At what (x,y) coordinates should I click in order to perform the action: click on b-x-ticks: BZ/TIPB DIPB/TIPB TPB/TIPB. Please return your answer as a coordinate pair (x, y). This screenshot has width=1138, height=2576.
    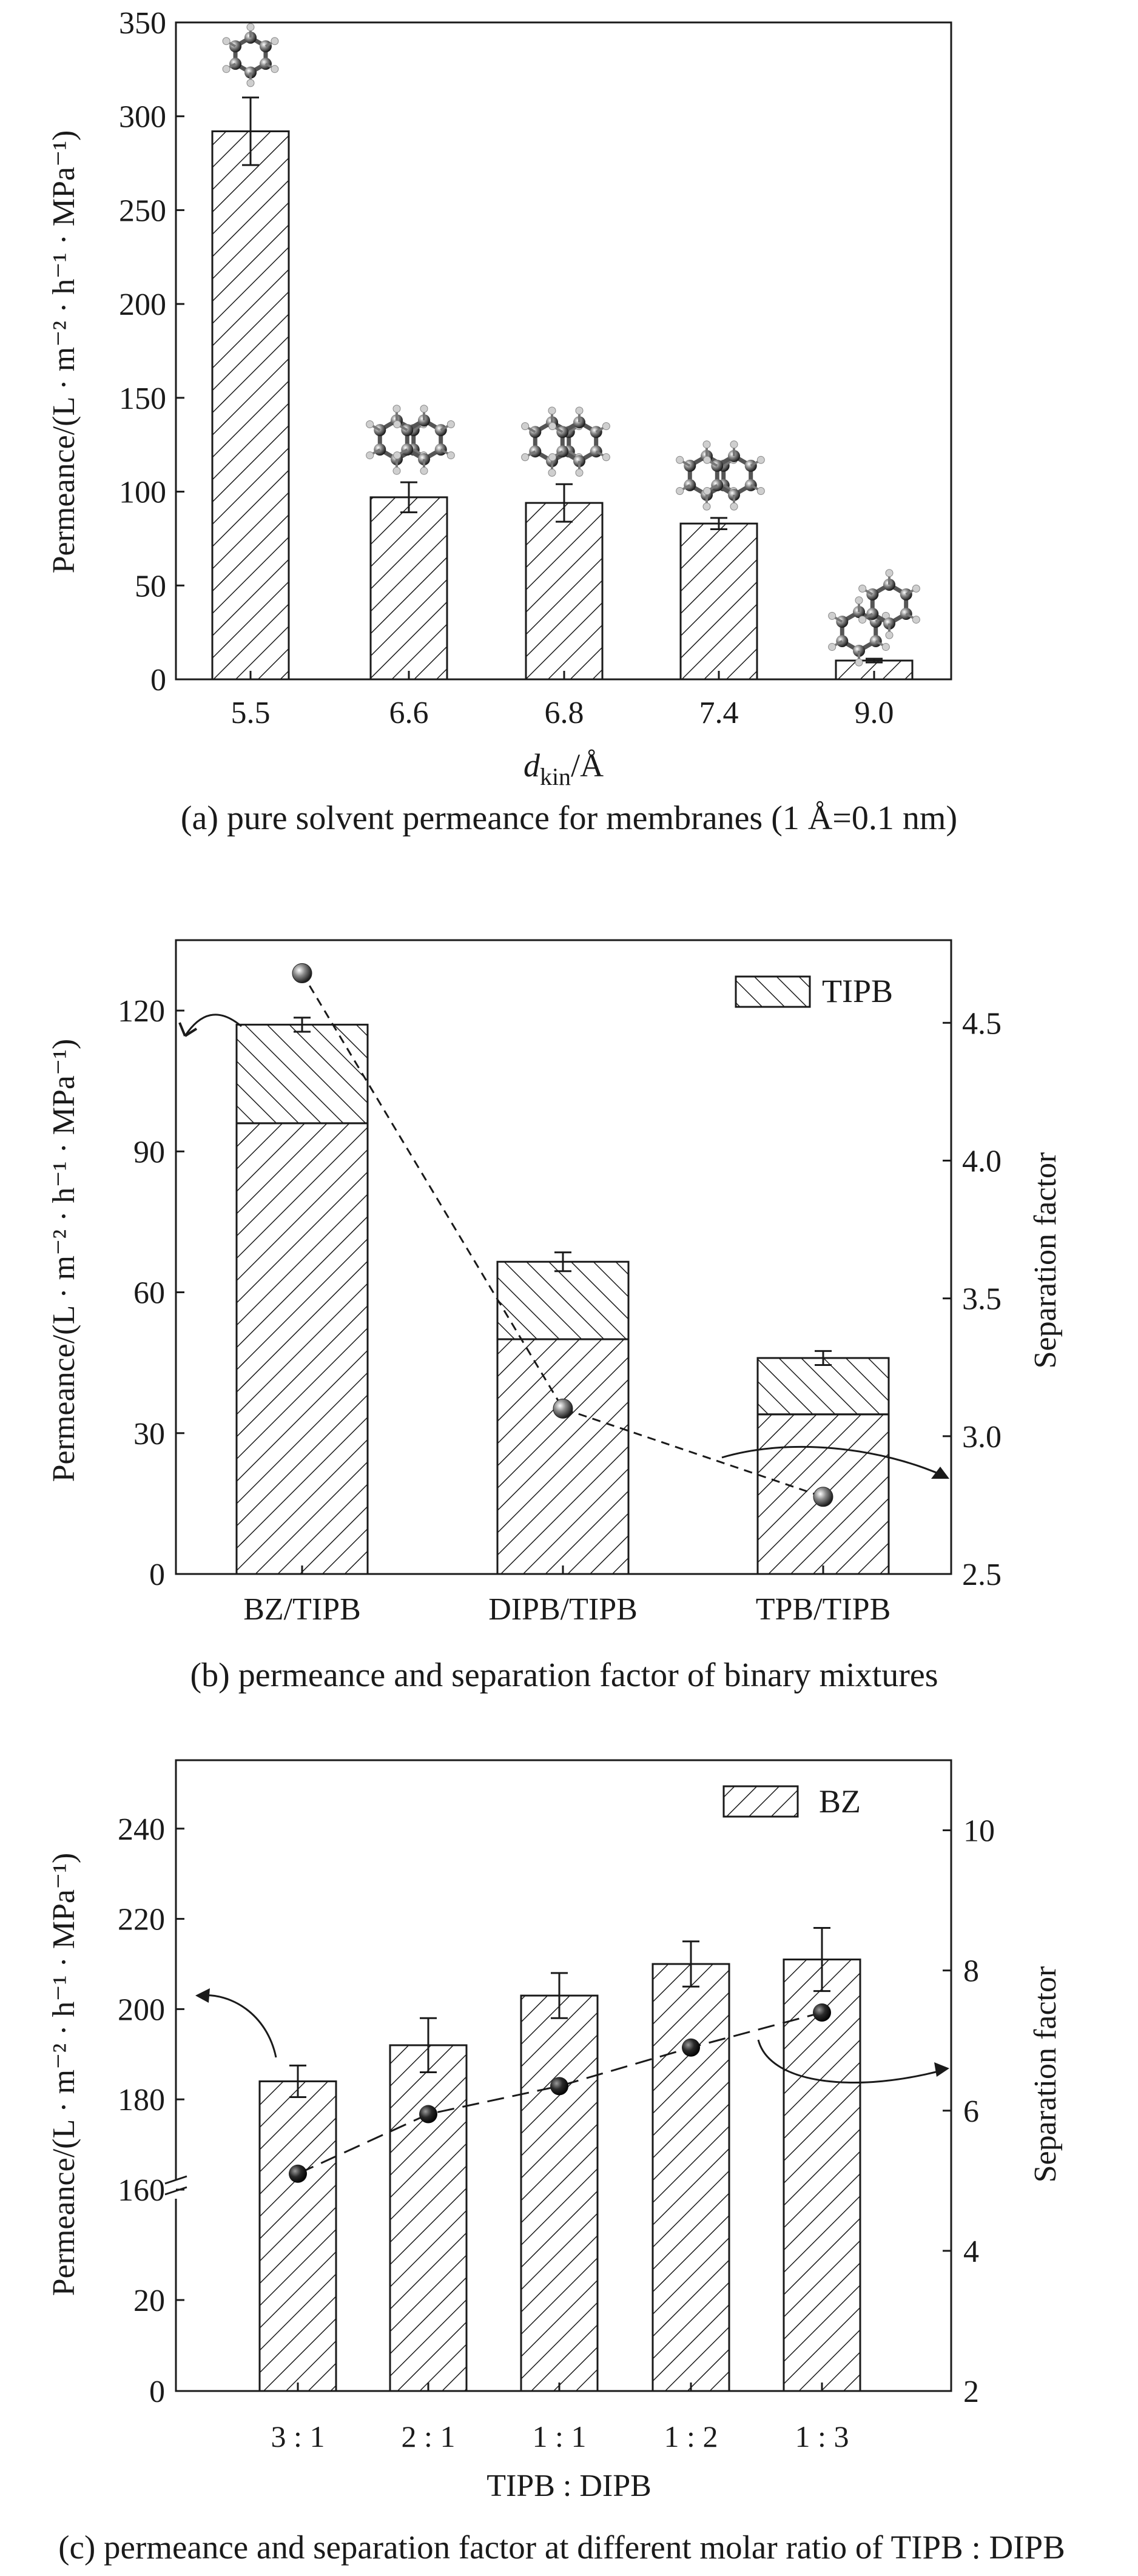
    Looking at the image, I should click on (567, 1596).